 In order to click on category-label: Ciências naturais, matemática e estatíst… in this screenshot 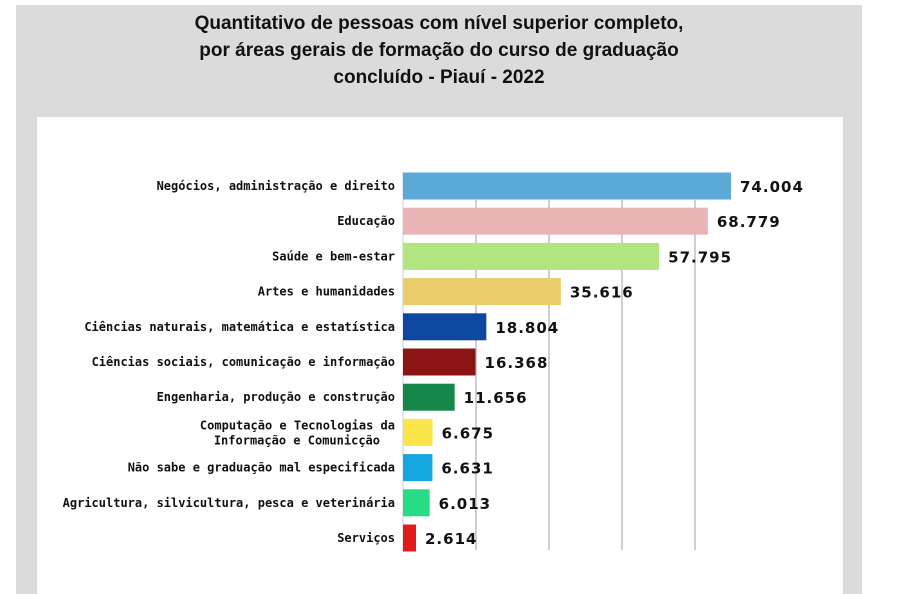, I will do `click(239, 327)`.